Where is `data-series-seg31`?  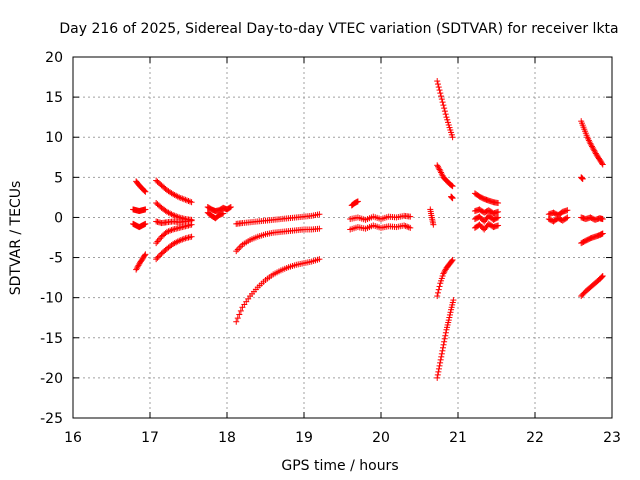
data-series-seg31 is located at coordinates (582, 178).